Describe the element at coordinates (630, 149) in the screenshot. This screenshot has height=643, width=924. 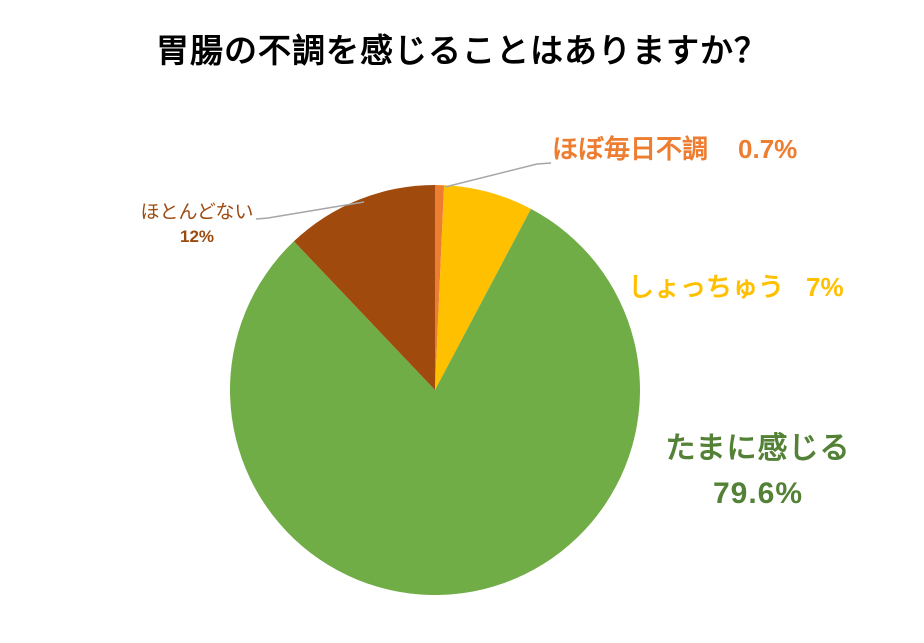
I see `data-label-category: ほぼ毎日不調` at that location.